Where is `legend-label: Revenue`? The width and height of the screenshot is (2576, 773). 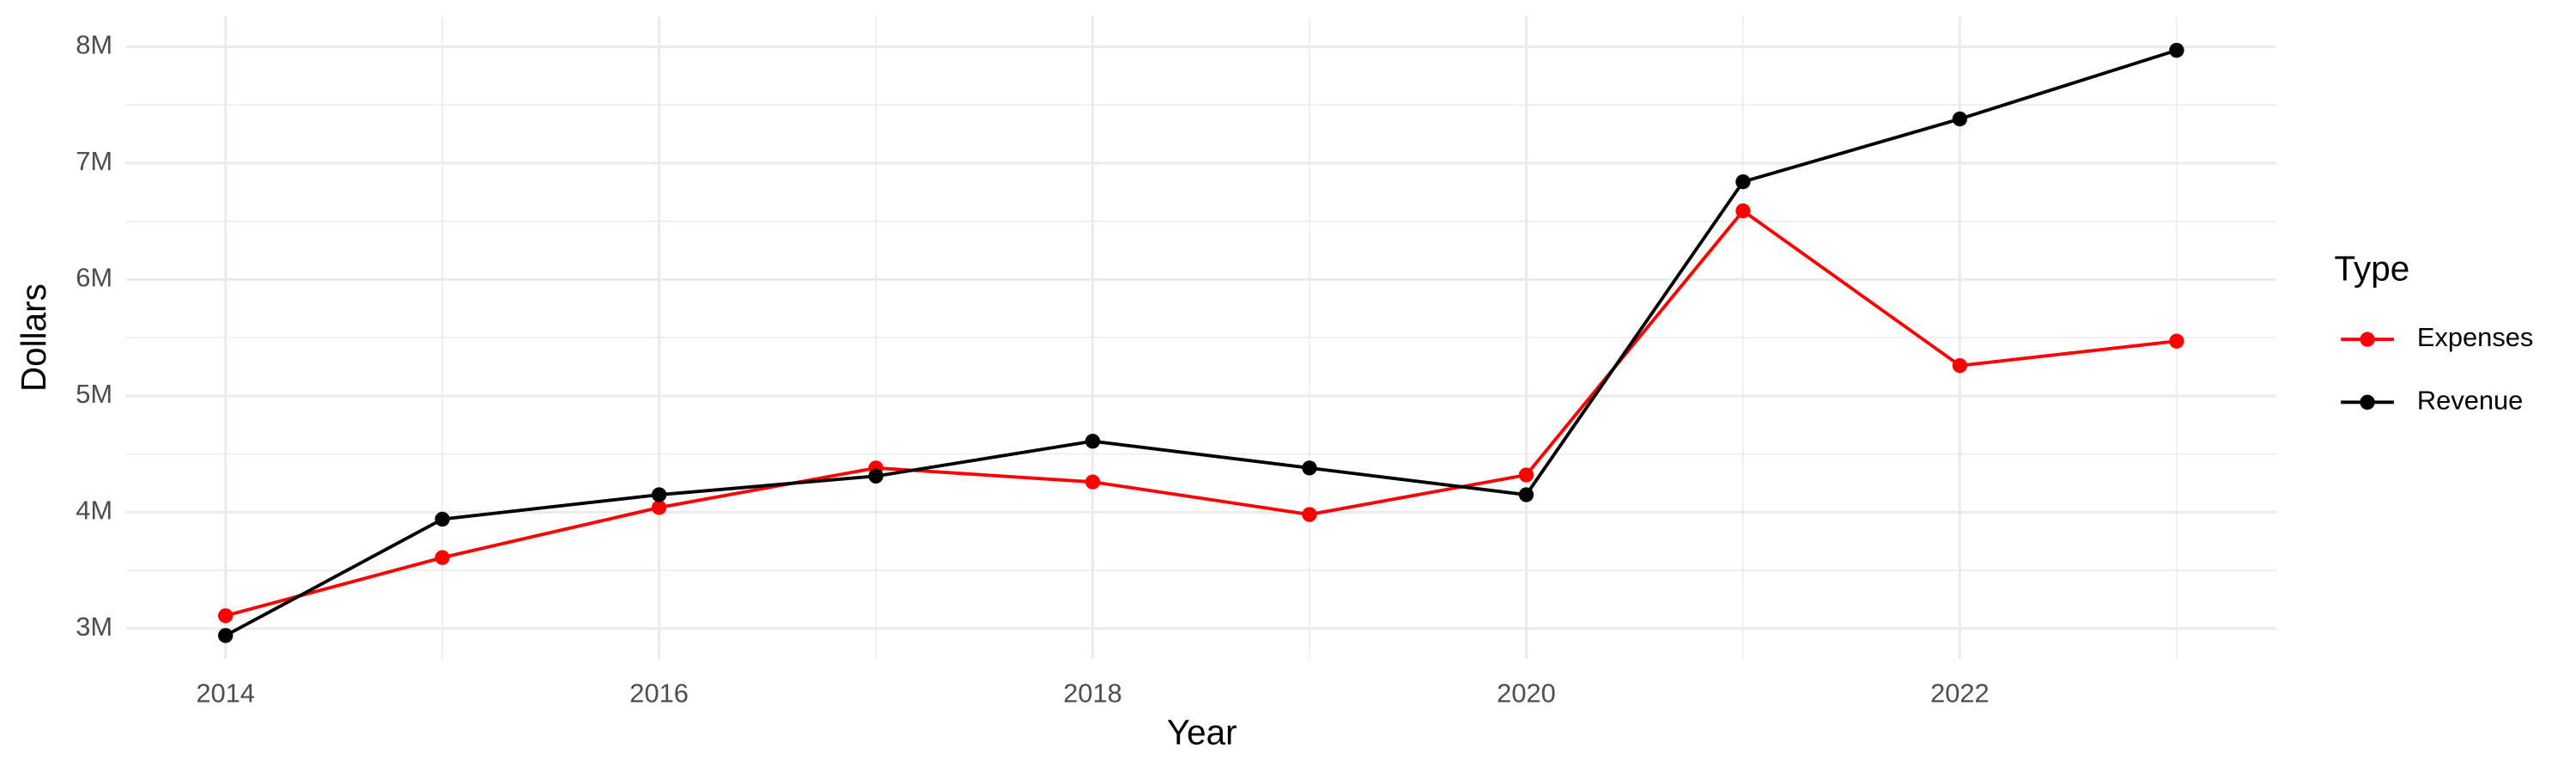 legend-label: Revenue is located at coordinates (2470, 400).